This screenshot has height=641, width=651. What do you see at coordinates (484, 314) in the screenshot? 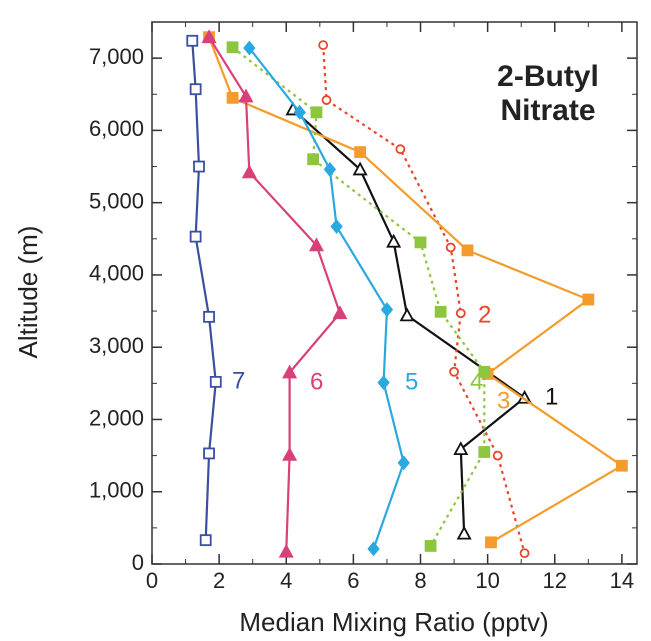
I see `series-label: 2` at bounding box center [484, 314].